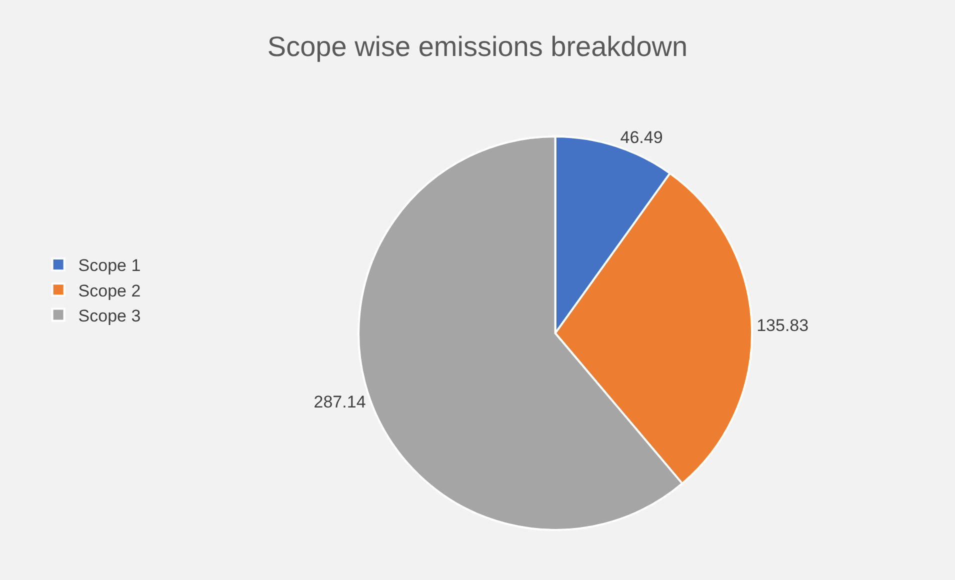  What do you see at coordinates (109, 266) in the screenshot?
I see `legend-label: Scope 1` at bounding box center [109, 266].